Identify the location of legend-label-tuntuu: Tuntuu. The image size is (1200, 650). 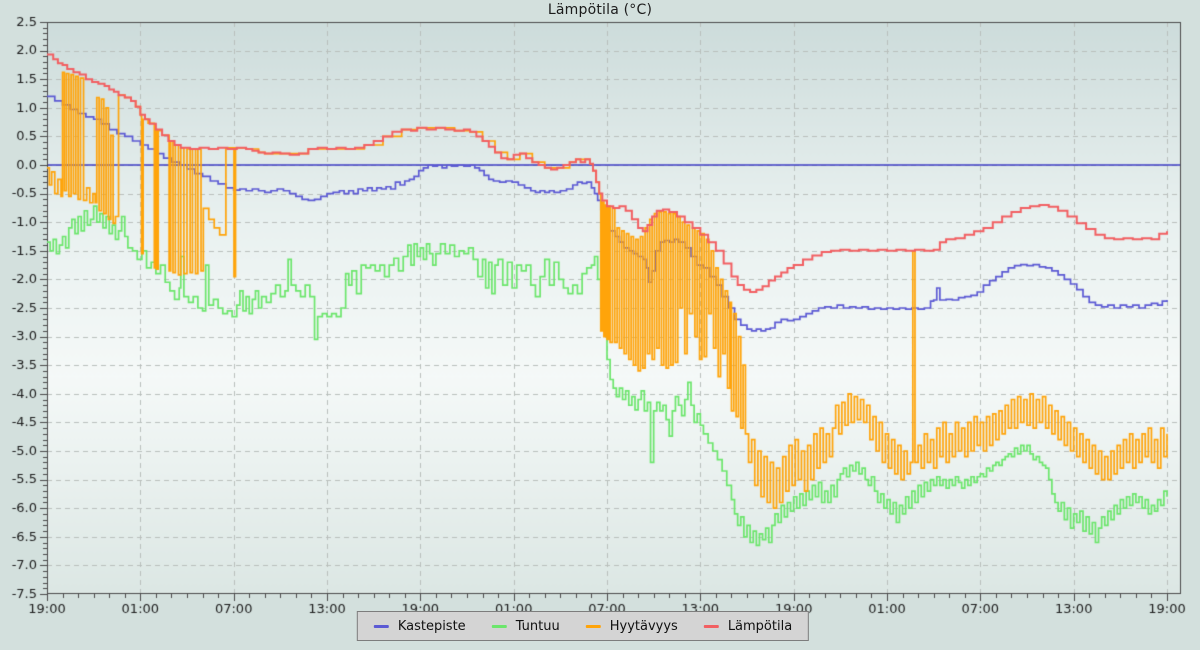
(537, 626).